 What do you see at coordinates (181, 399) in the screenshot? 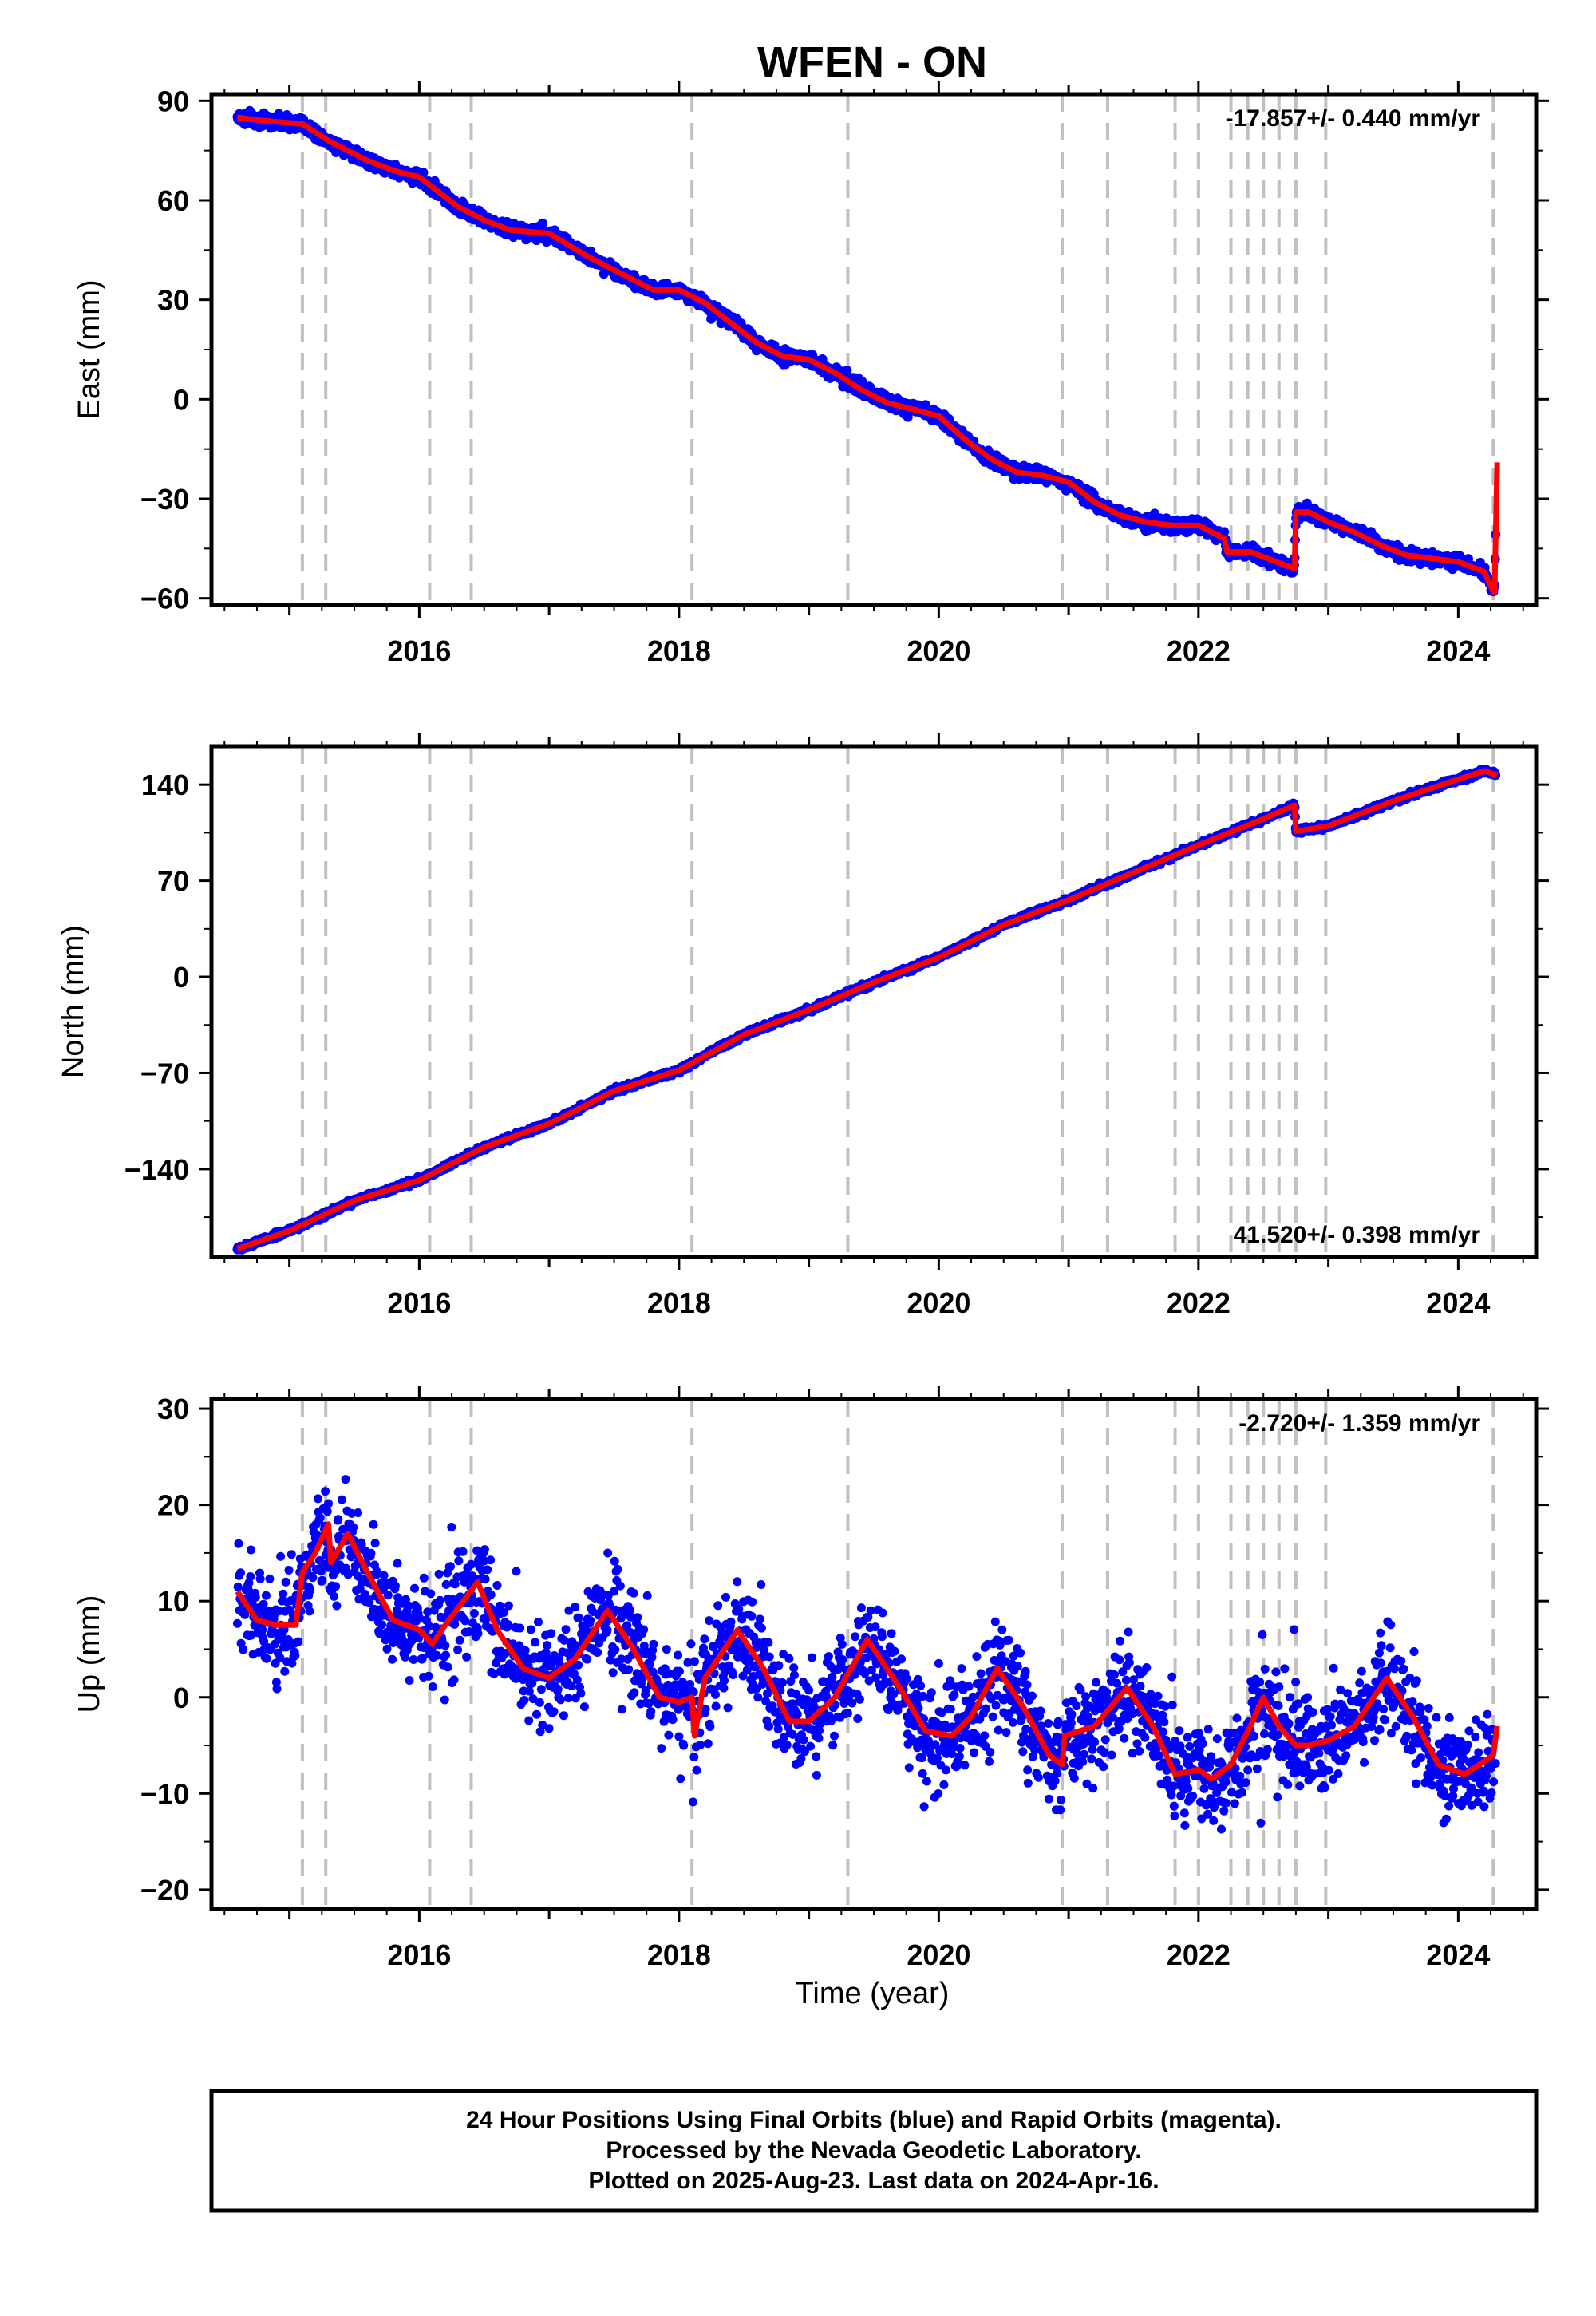
I see `y-tick-label: 0` at bounding box center [181, 399].